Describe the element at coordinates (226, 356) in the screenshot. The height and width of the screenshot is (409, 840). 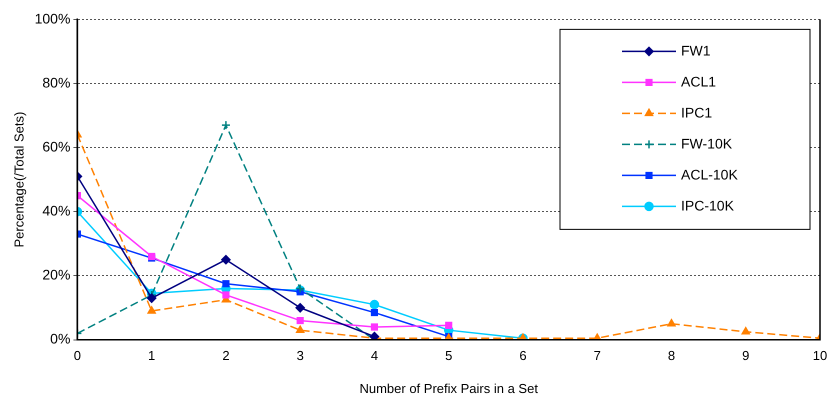
I see `x-tick-label: 2` at that location.